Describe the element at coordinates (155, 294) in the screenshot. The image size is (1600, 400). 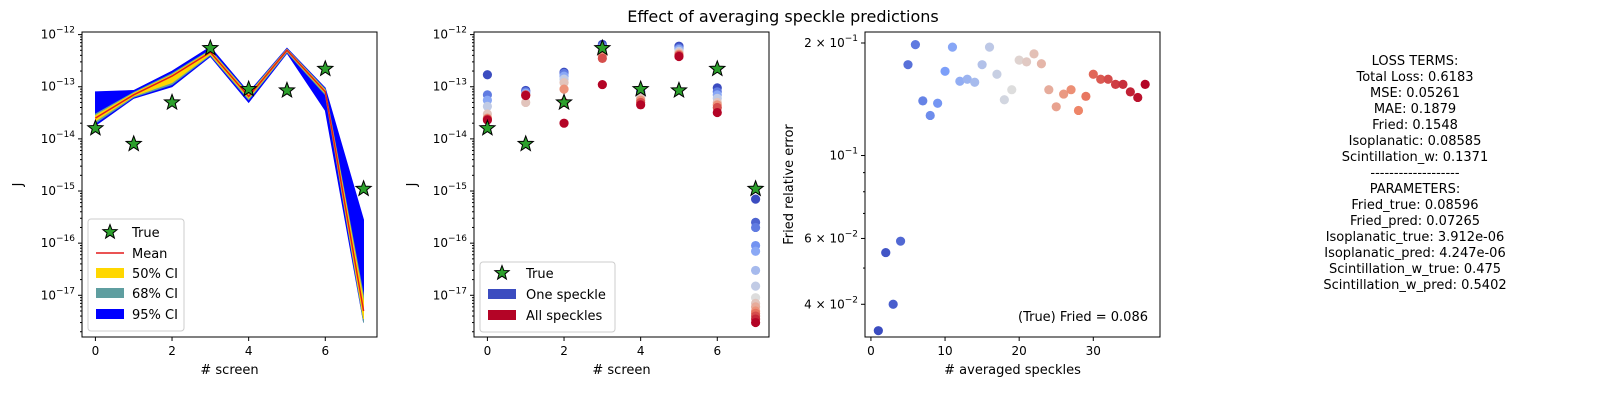
I see `legend-label-ci68: 68% CI` at that location.